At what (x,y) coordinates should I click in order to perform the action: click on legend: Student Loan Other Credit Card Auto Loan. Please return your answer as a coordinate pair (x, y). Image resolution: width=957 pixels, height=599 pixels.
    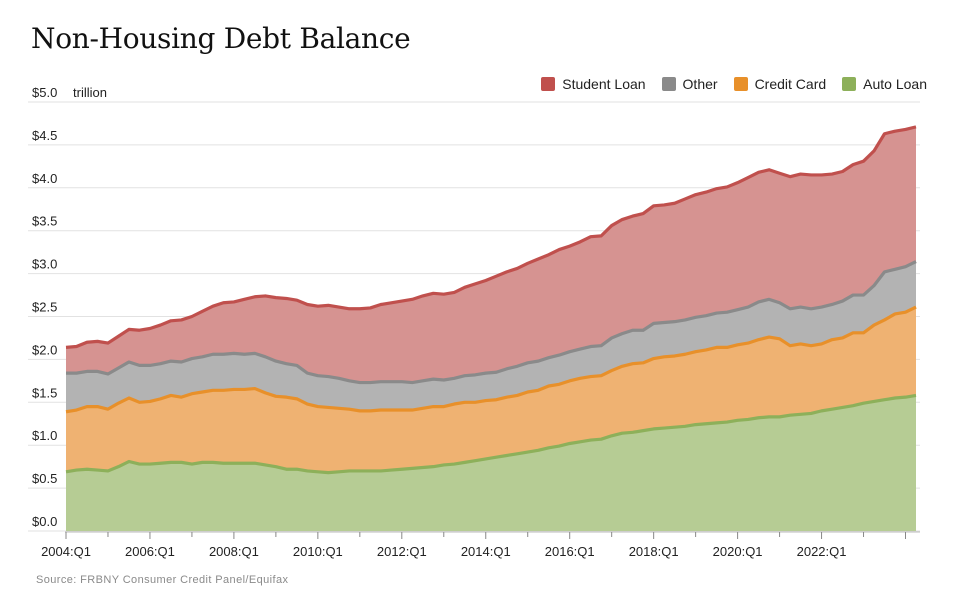
    Looking at the image, I should click on (734, 84).